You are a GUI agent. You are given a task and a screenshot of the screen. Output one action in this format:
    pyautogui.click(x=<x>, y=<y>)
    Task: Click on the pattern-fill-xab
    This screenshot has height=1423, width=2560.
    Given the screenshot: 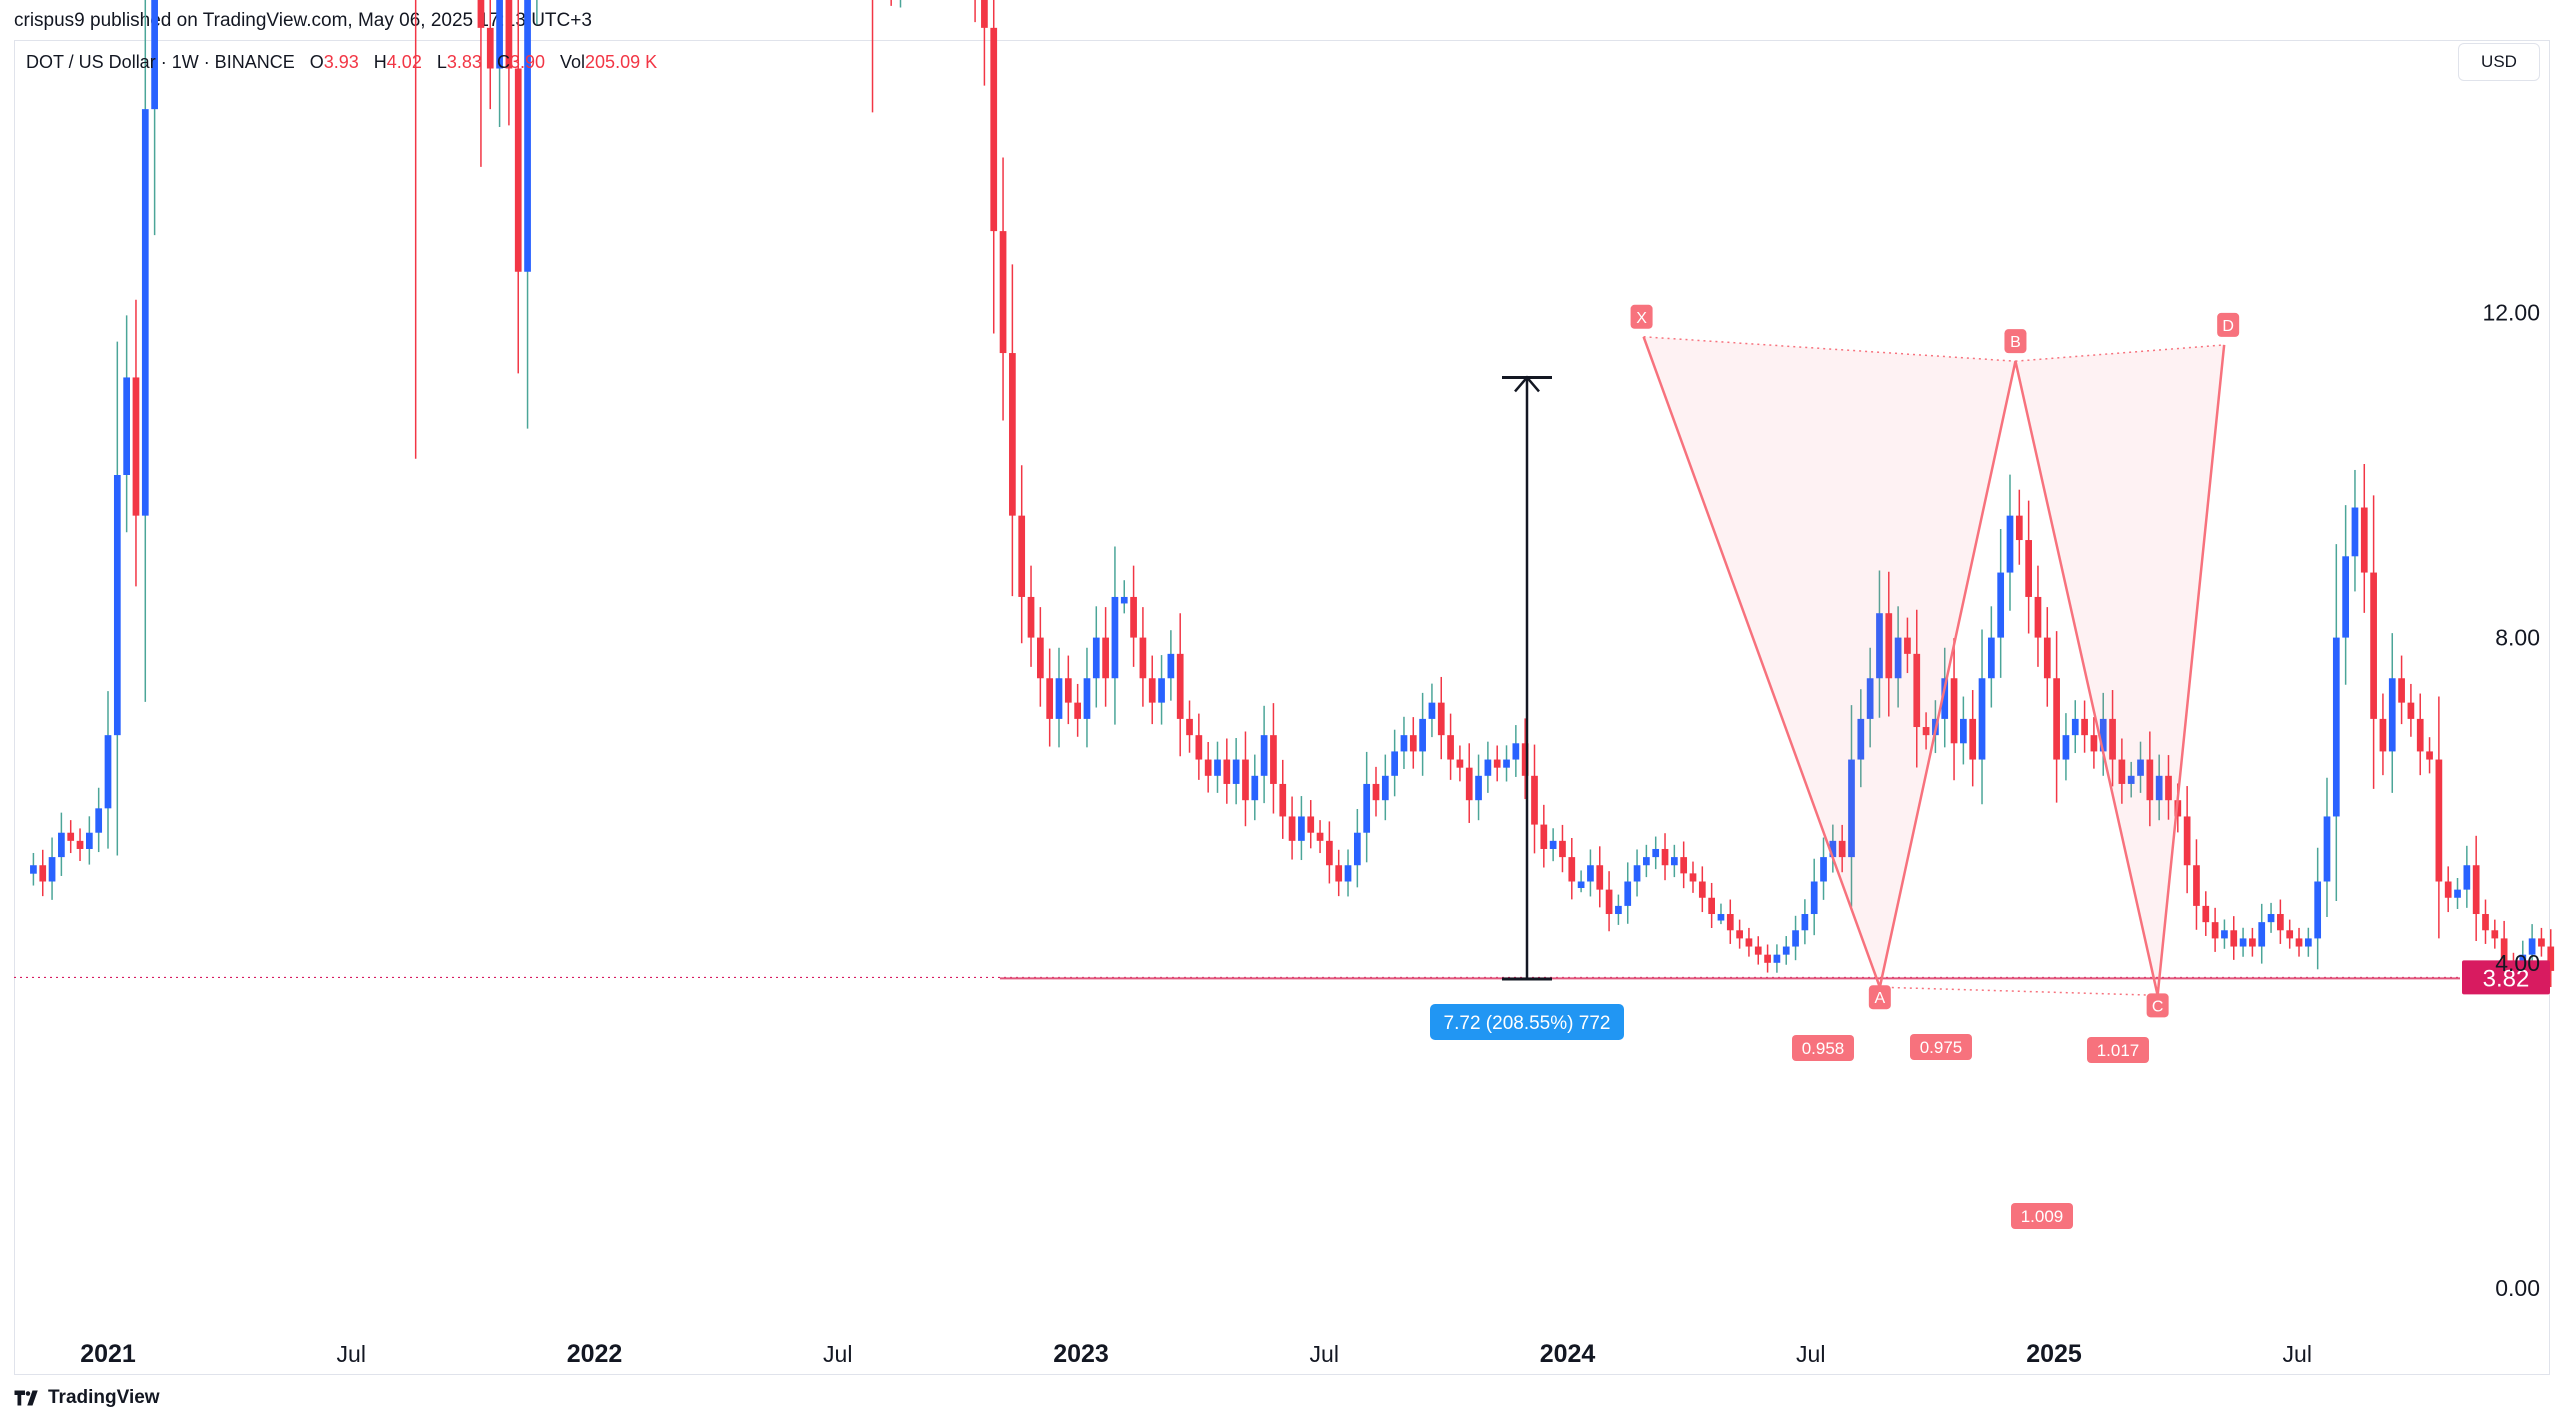 What is the action you would take?
    pyautogui.click(x=1829, y=662)
    